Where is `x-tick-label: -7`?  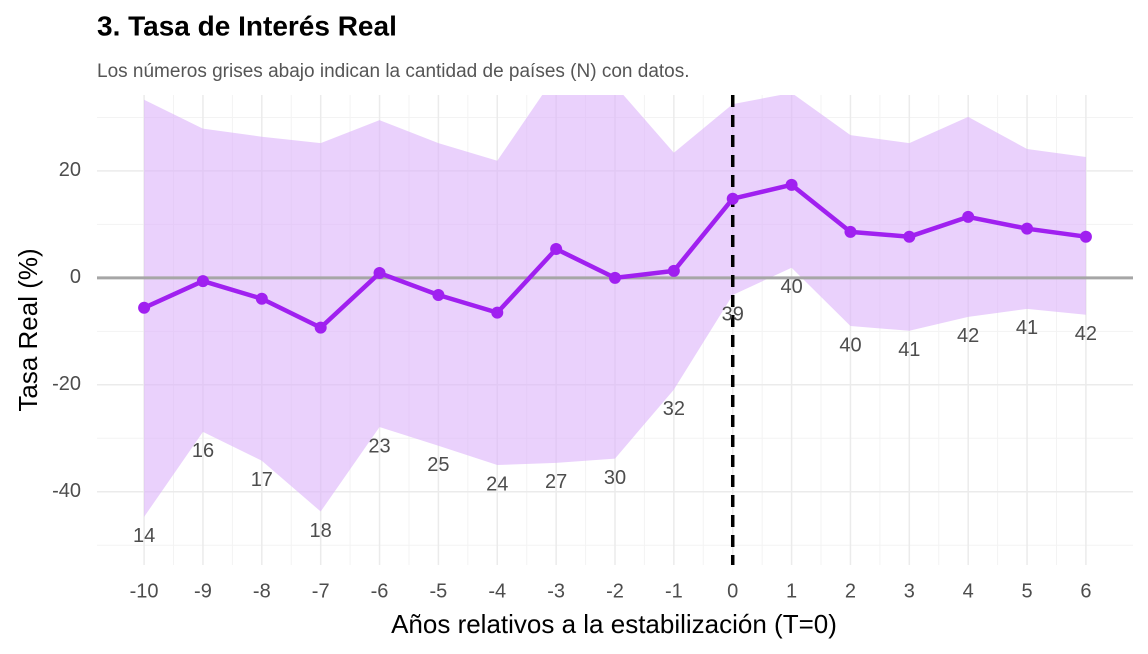 x-tick-label: -7 is located at coordinates (321, 591).